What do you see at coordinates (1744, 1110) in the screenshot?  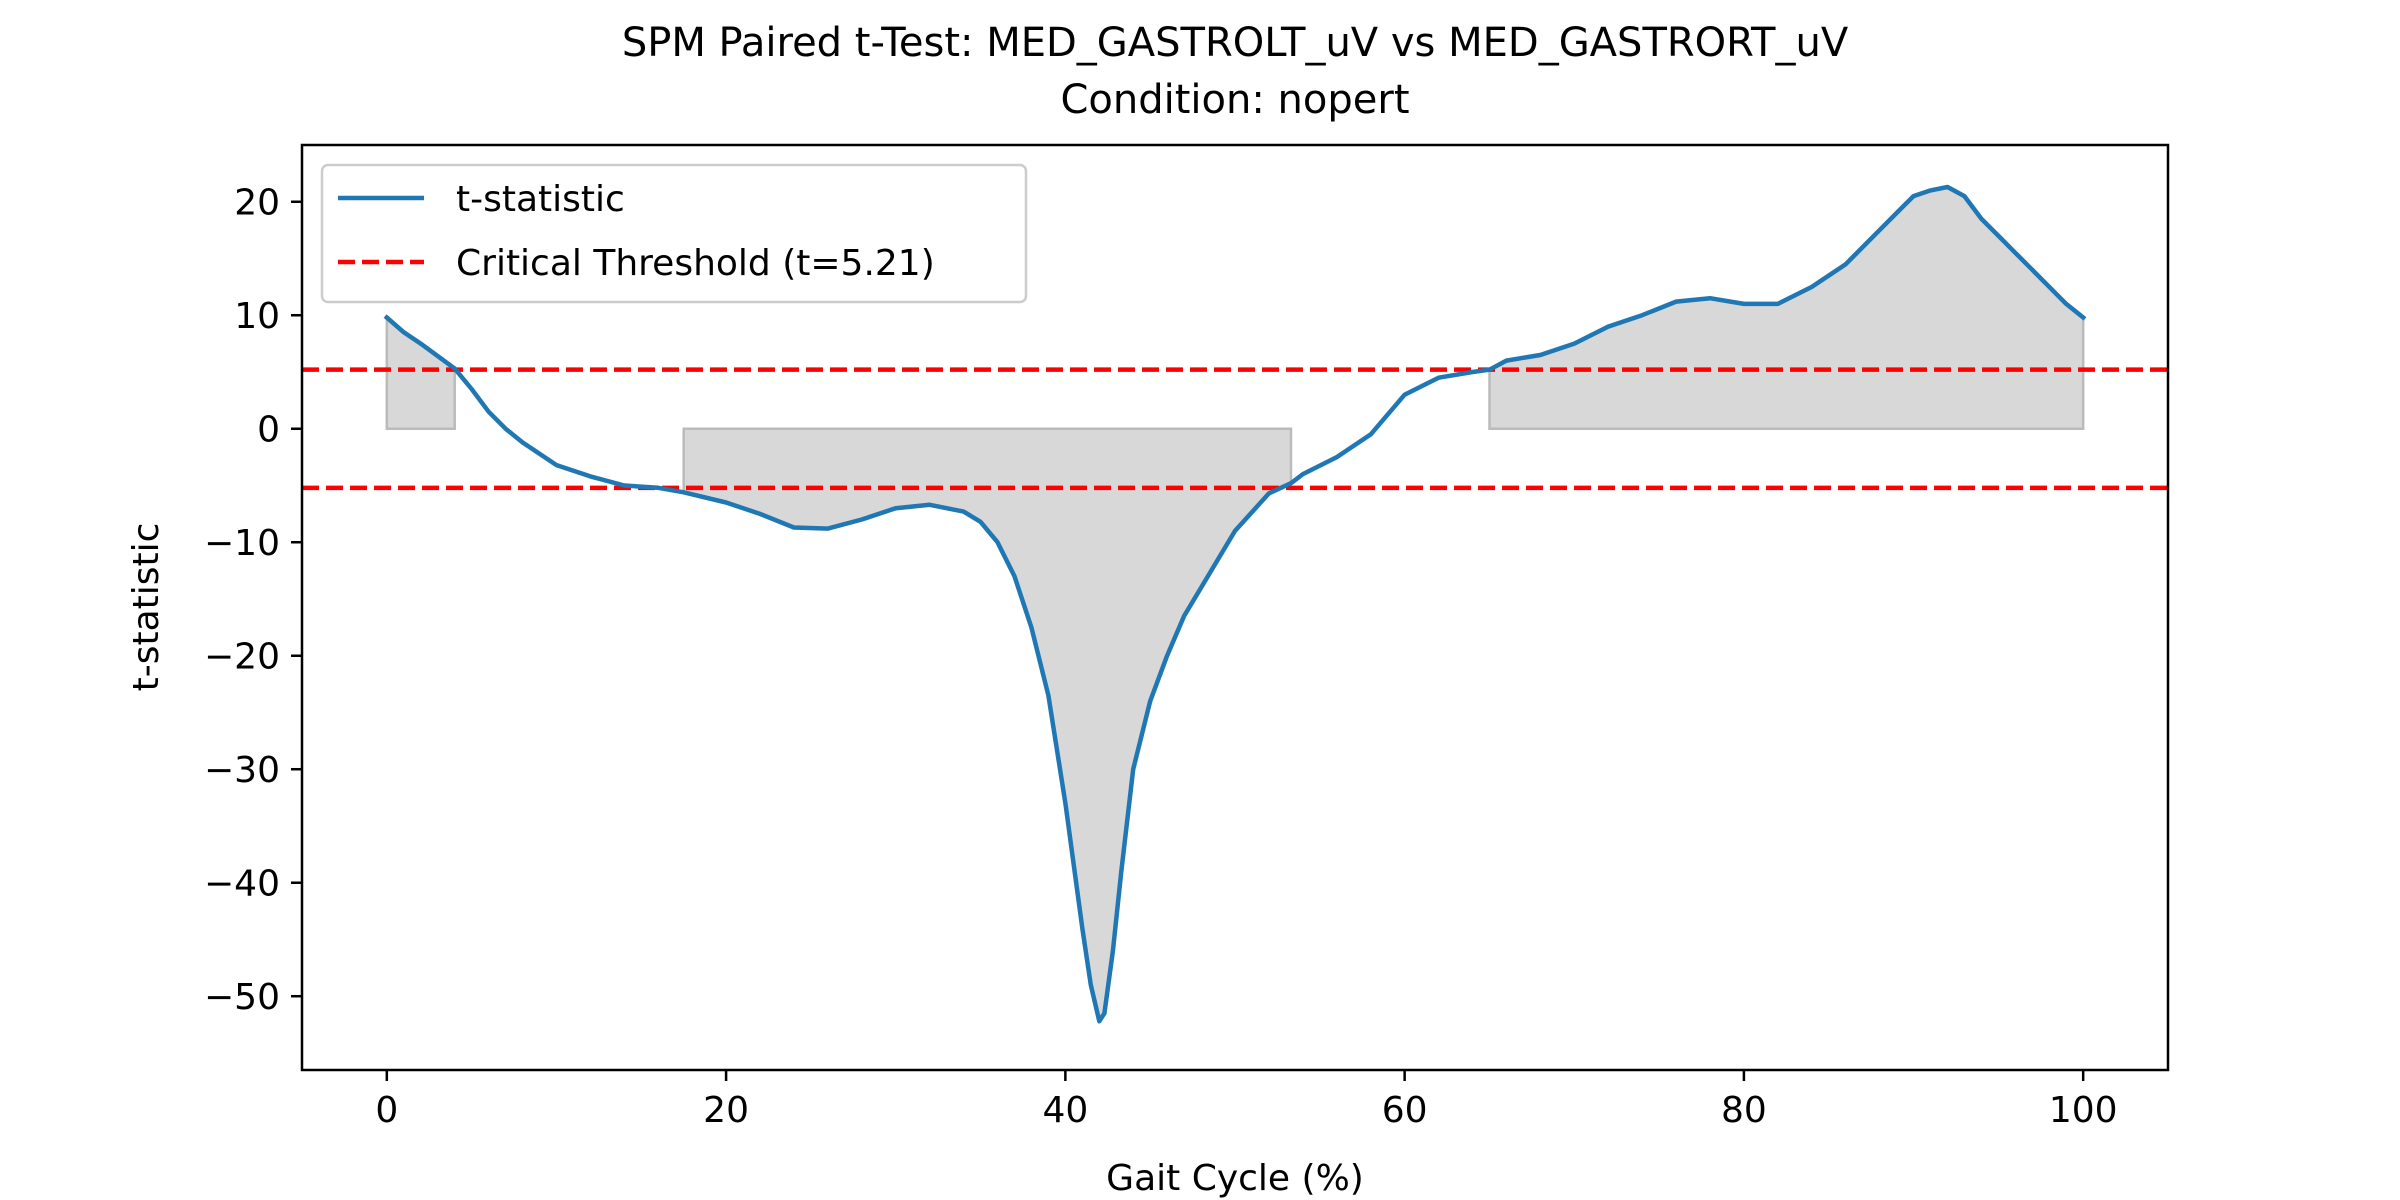 I see `x-tick-label: 80` at bounding box center [1744, 1110].